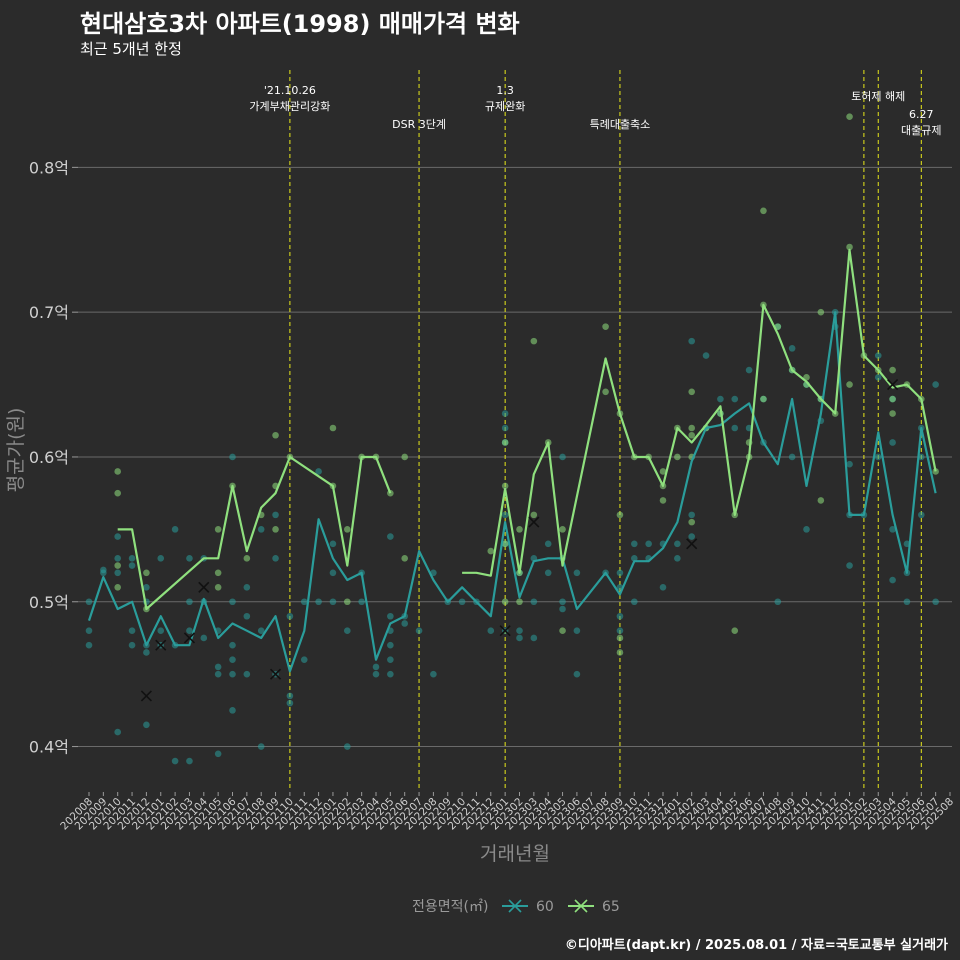 This screenshot has height=960, width=960. Describe the element at coordinates (53, 457) in the screenshot. I see `y-axis-ticks: 0.4억 0.5억 0.6억 0.7억 0.8억` at that location.